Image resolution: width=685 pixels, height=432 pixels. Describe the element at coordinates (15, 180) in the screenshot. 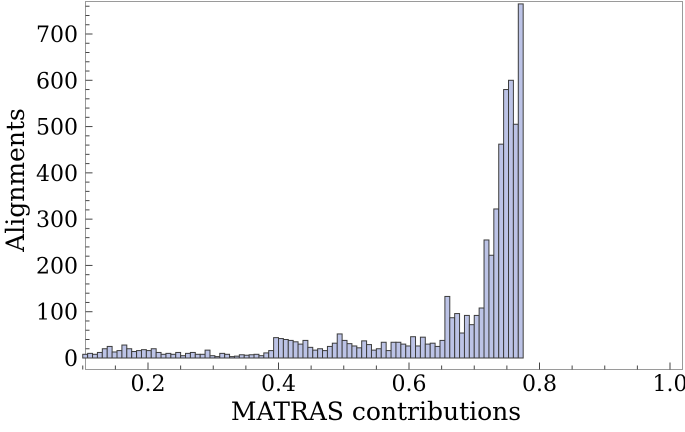

I see `y-axis-title: Alignments` at that location.